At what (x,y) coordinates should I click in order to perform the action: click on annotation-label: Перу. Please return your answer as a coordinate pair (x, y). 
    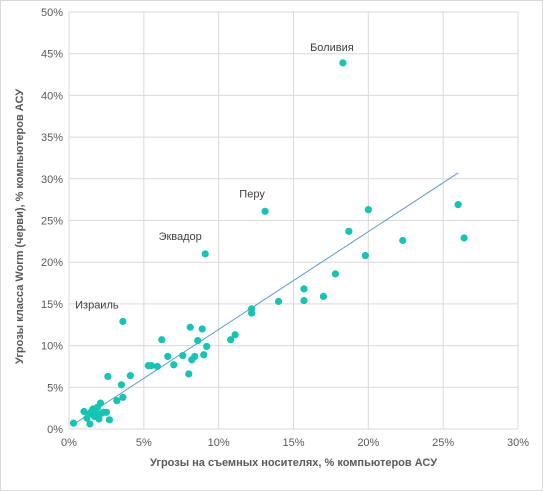
    Looking at the image, I should click on (252, 194).